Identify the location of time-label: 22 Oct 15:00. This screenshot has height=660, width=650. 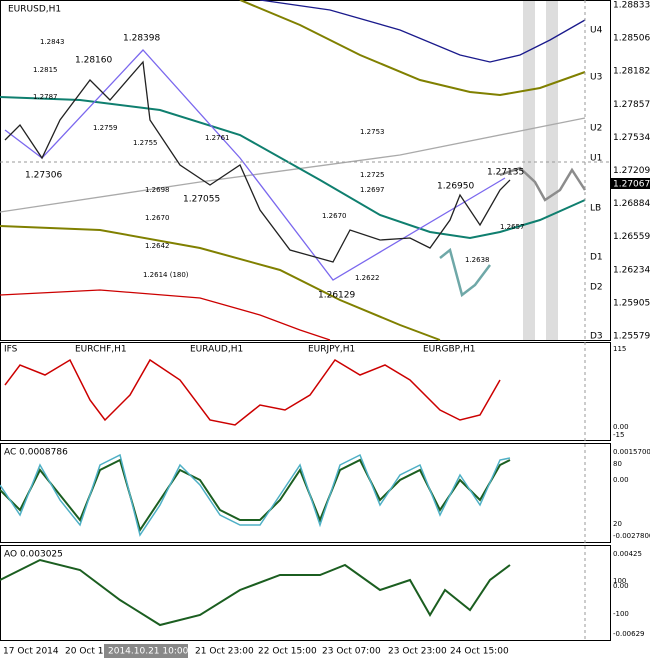
(287, 652).